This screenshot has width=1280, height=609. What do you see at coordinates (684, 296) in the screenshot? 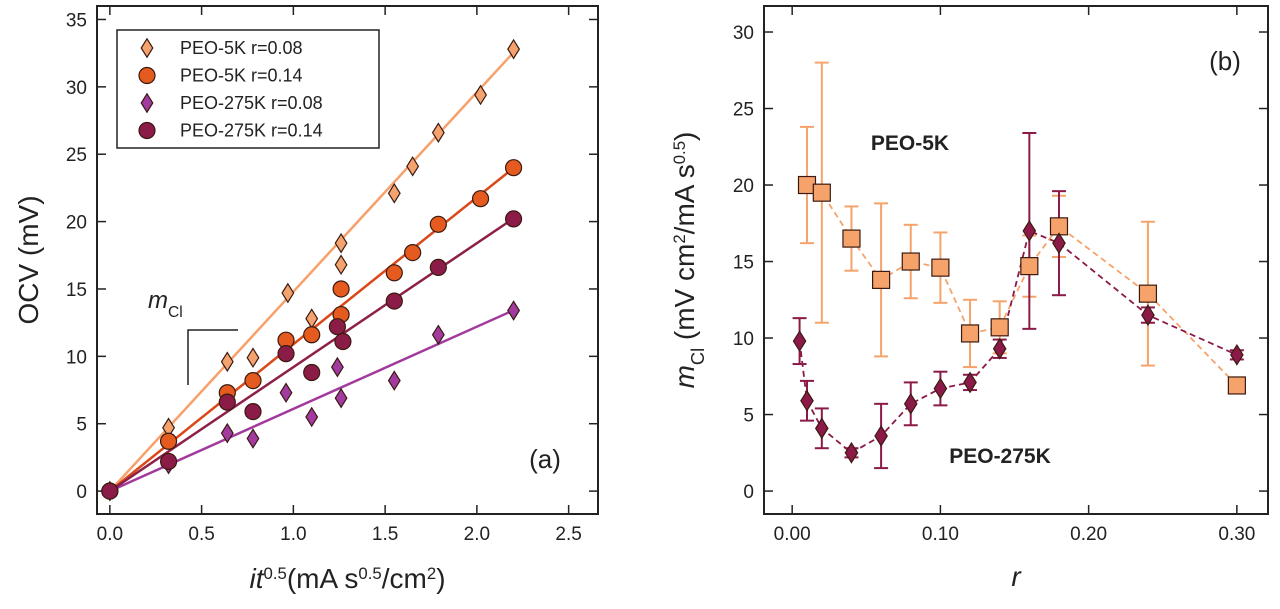
I see `y-axis-label-part: (mV cm` at bounding box center [684, 296].